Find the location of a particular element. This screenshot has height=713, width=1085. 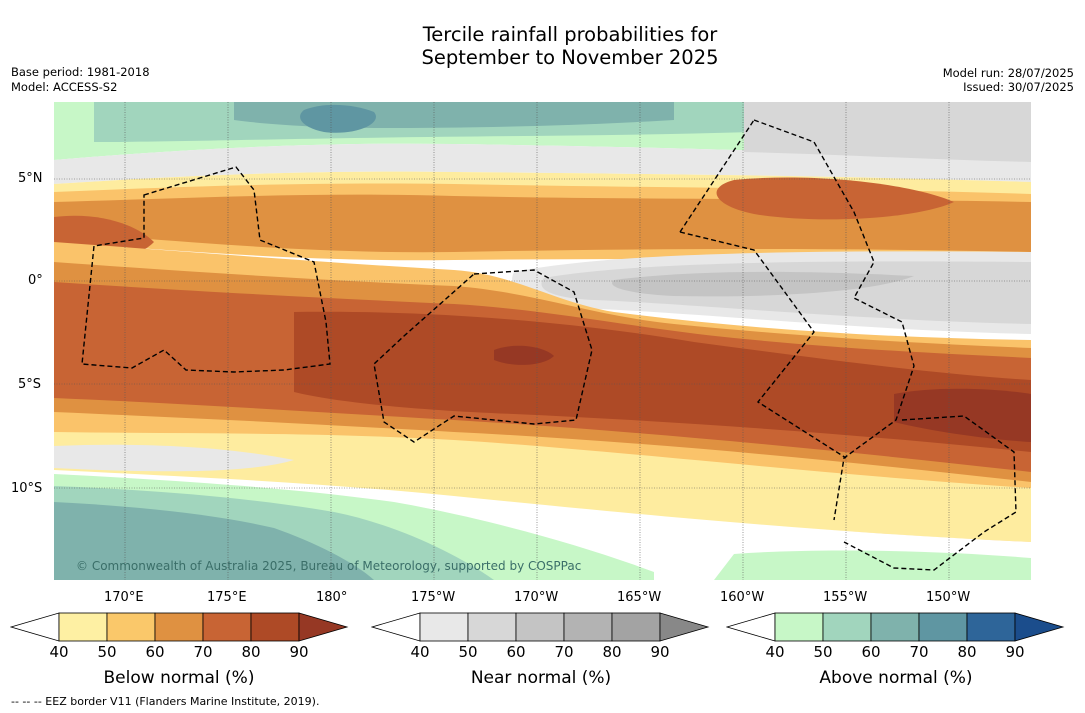

cb-below-tick-60: 60 is located at coordinates (155, 652).